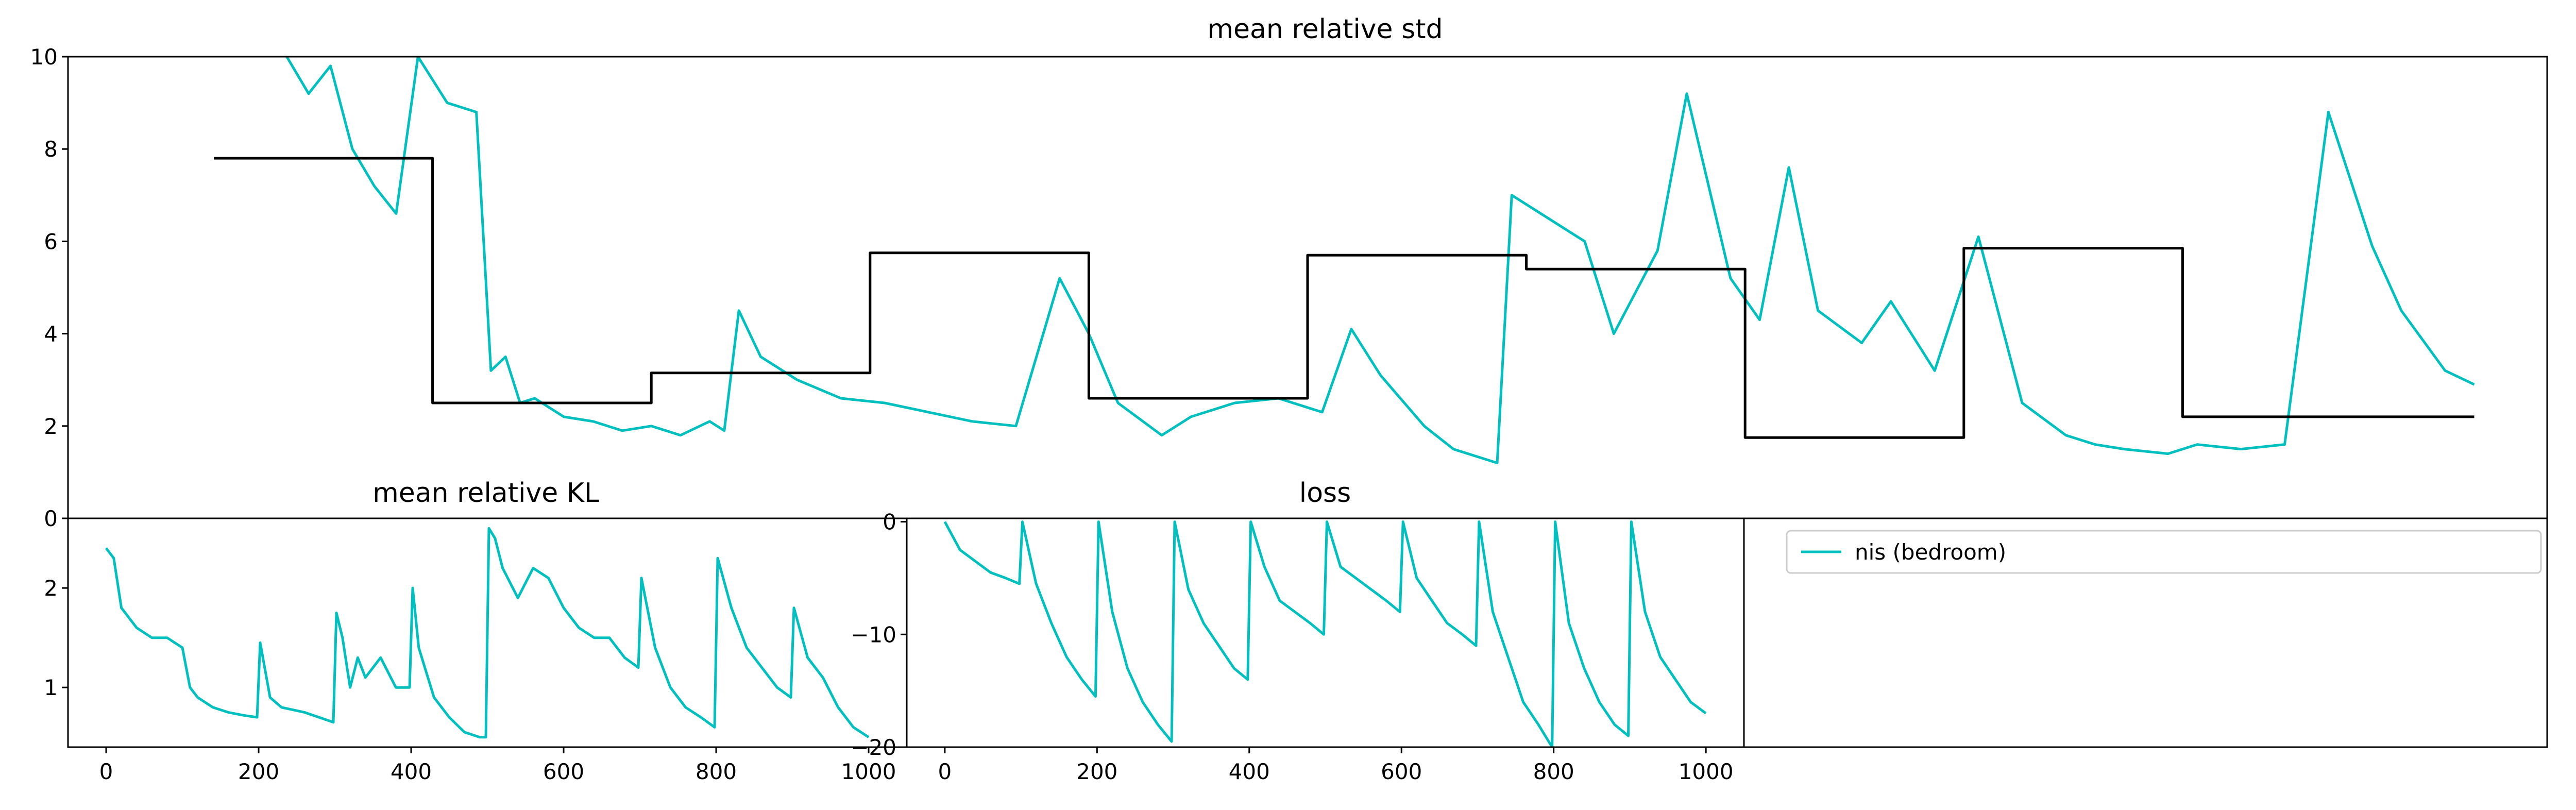  I want to click on y-tick-label: 4, so click(51, 335).